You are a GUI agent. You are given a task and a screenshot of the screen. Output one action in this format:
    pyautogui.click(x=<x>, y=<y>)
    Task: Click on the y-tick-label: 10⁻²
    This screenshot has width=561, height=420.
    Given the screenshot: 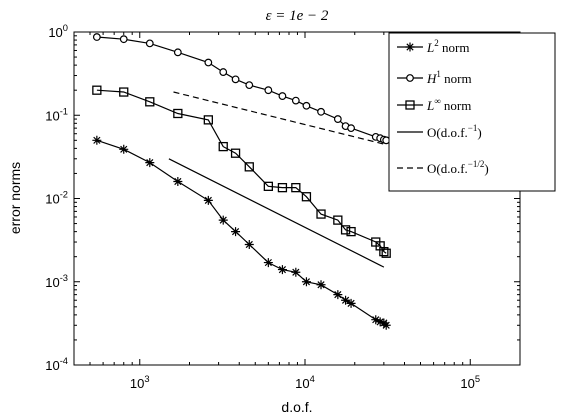 What is the action you would take?
    pyautogui.click(x=56, y=198)
    